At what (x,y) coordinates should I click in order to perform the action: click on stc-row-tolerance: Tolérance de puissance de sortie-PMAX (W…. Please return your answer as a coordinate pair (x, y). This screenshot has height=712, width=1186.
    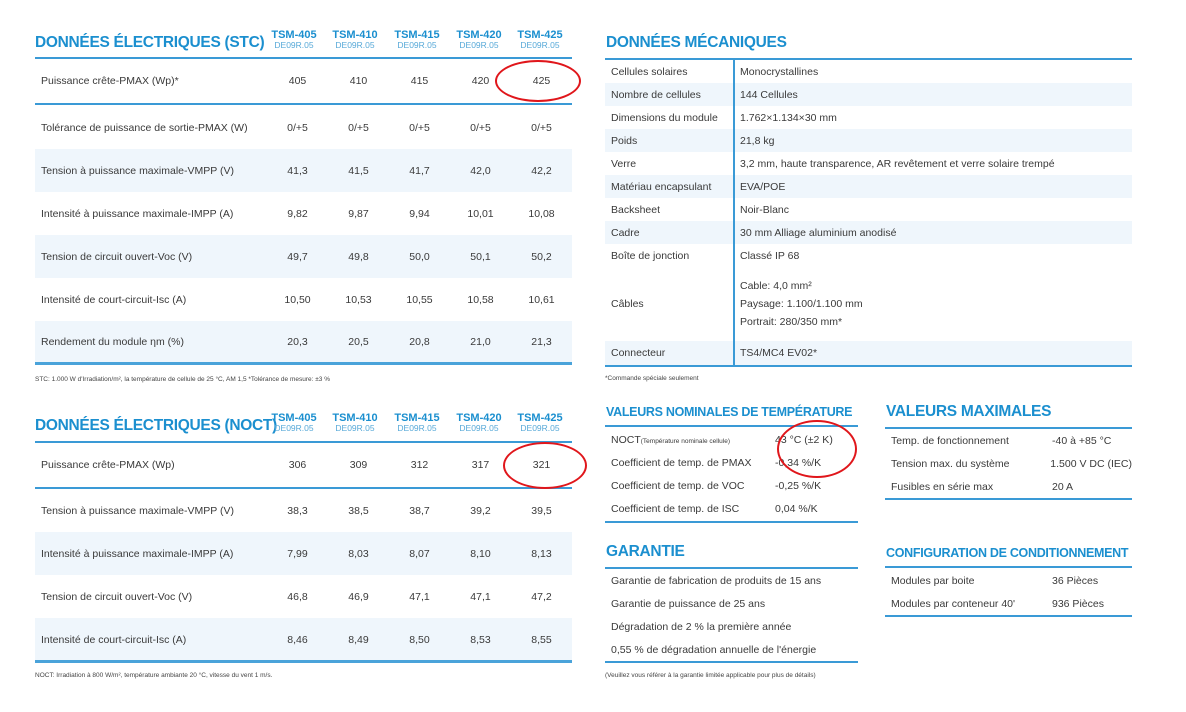
    Looking at the image, I should click on (296, 127).